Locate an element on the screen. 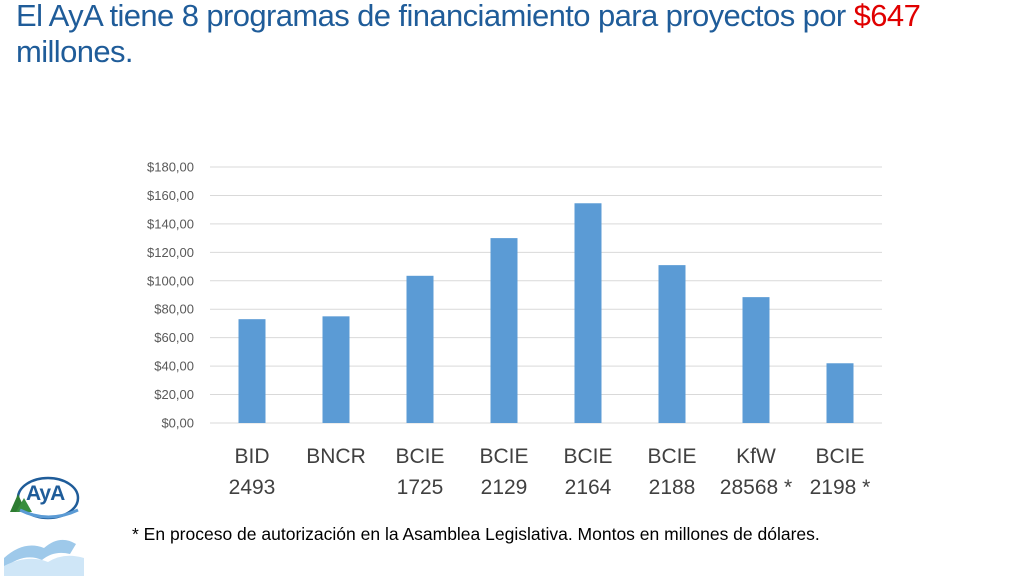  x-category-label: KfW is located at coordinates (756, 456).